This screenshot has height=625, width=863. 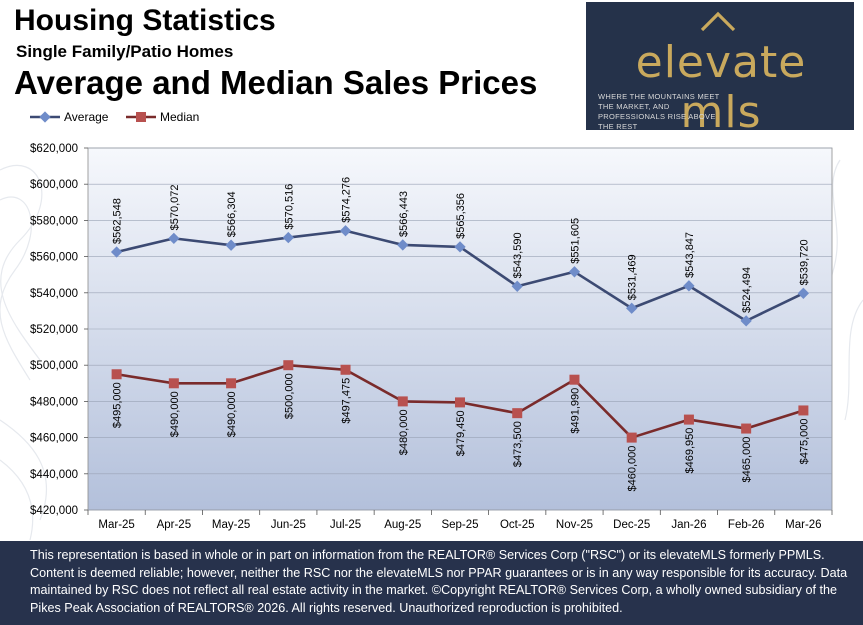 What do you see at coordinates (45, 117) in the screenshot?
I see `legend-swatch-average` at bounding box center [45, 117].